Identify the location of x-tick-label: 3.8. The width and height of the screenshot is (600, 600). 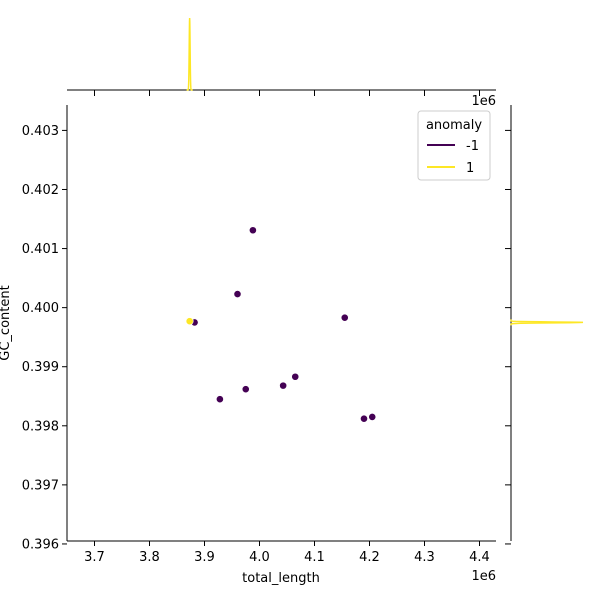
(149, 557).